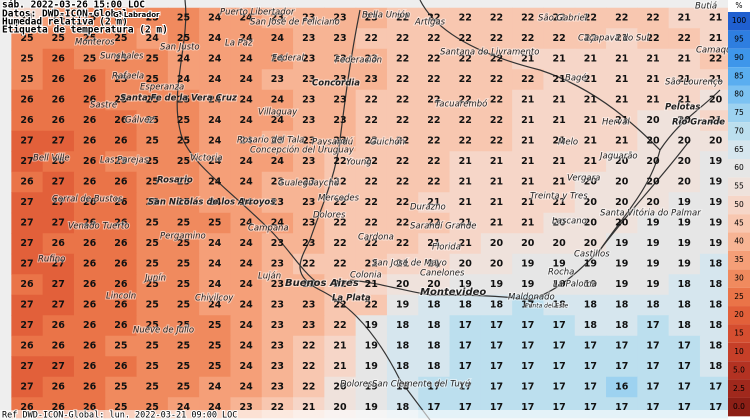 The height and width of the screenshot is (420, 750). Describe the element at coordinates (739, 241) in the screenshot. I see `colorbar-label: 40` at that location.